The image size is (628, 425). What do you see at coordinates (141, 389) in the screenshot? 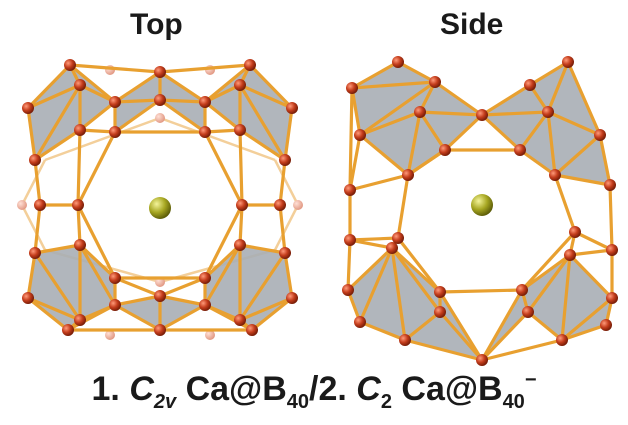
I see `symmetry-1: C` at bounding box center [141, 389].